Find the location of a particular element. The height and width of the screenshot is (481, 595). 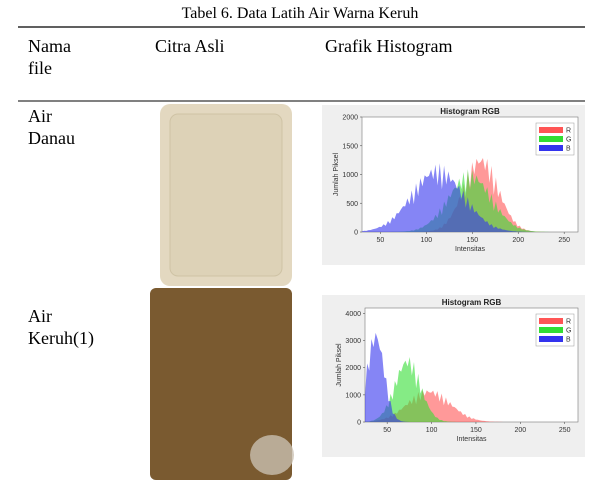

sample-image is located at coordinates (221, 384).